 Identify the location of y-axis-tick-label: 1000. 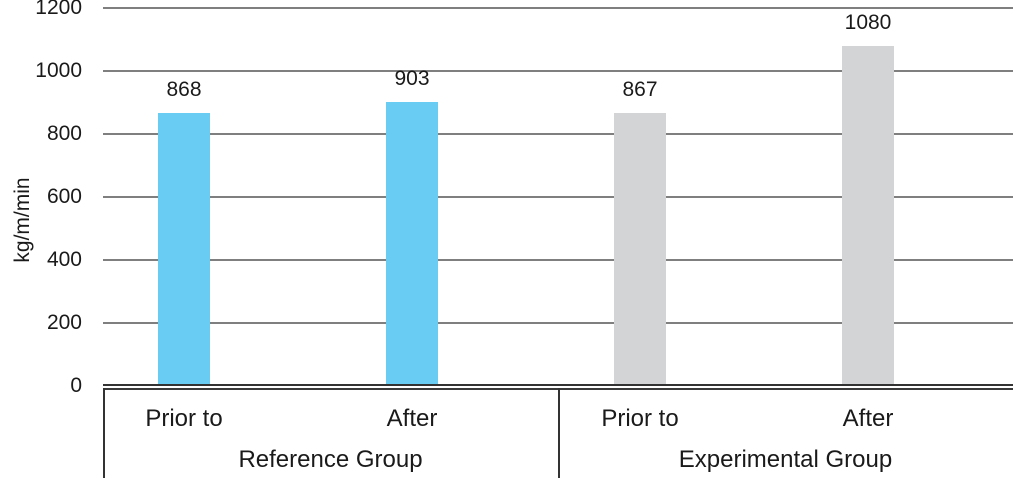
(58, 70).